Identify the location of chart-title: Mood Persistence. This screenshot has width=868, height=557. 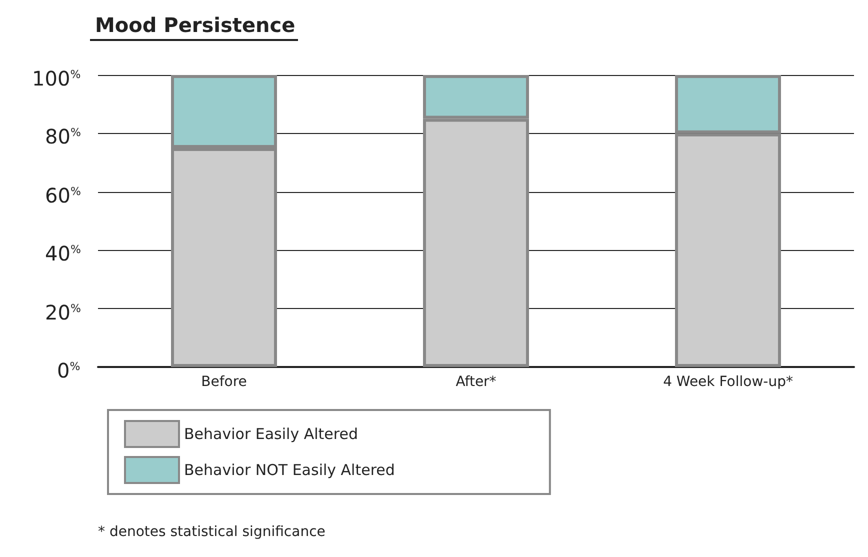
(195, 25).